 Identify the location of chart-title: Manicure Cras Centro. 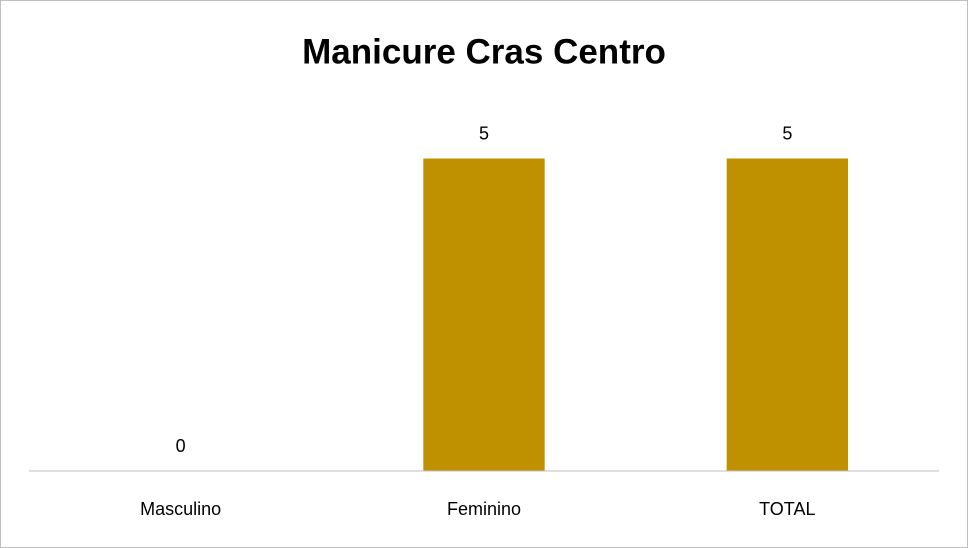
(484, 51).